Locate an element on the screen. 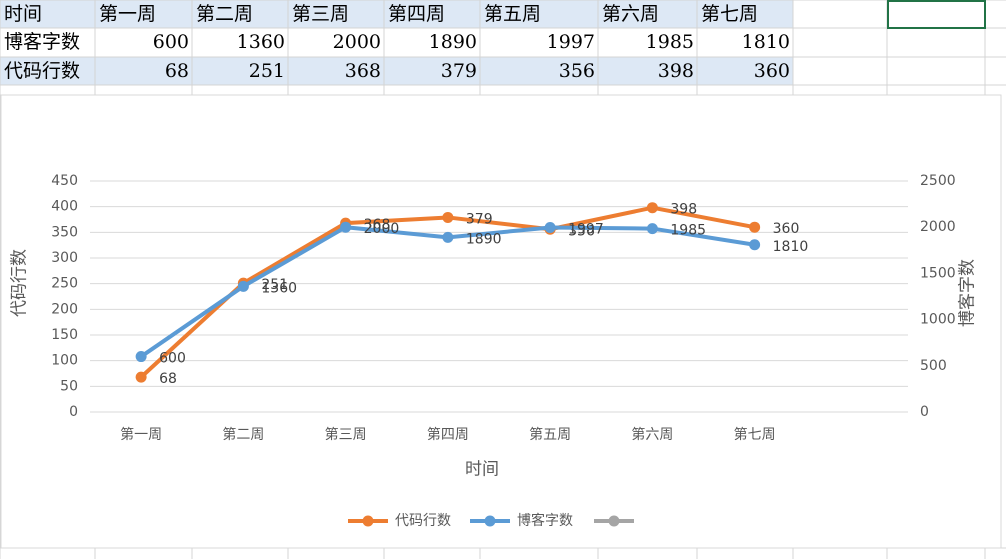 Image resolution: width=1006 pixels, height=559 pixels. y-tick-label: 150 is located at coordinates (64, 335).